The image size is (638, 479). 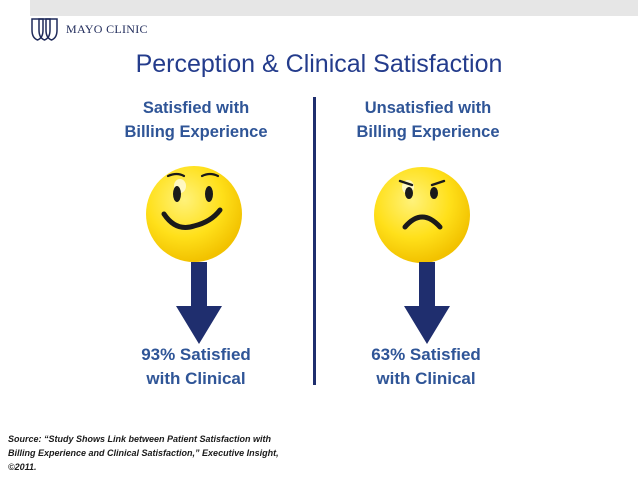 What do you see at coordinates (196, 108) in the screenshot?
I see `left-heading-line1: Satisfied with` at bounding box center [196, 108].